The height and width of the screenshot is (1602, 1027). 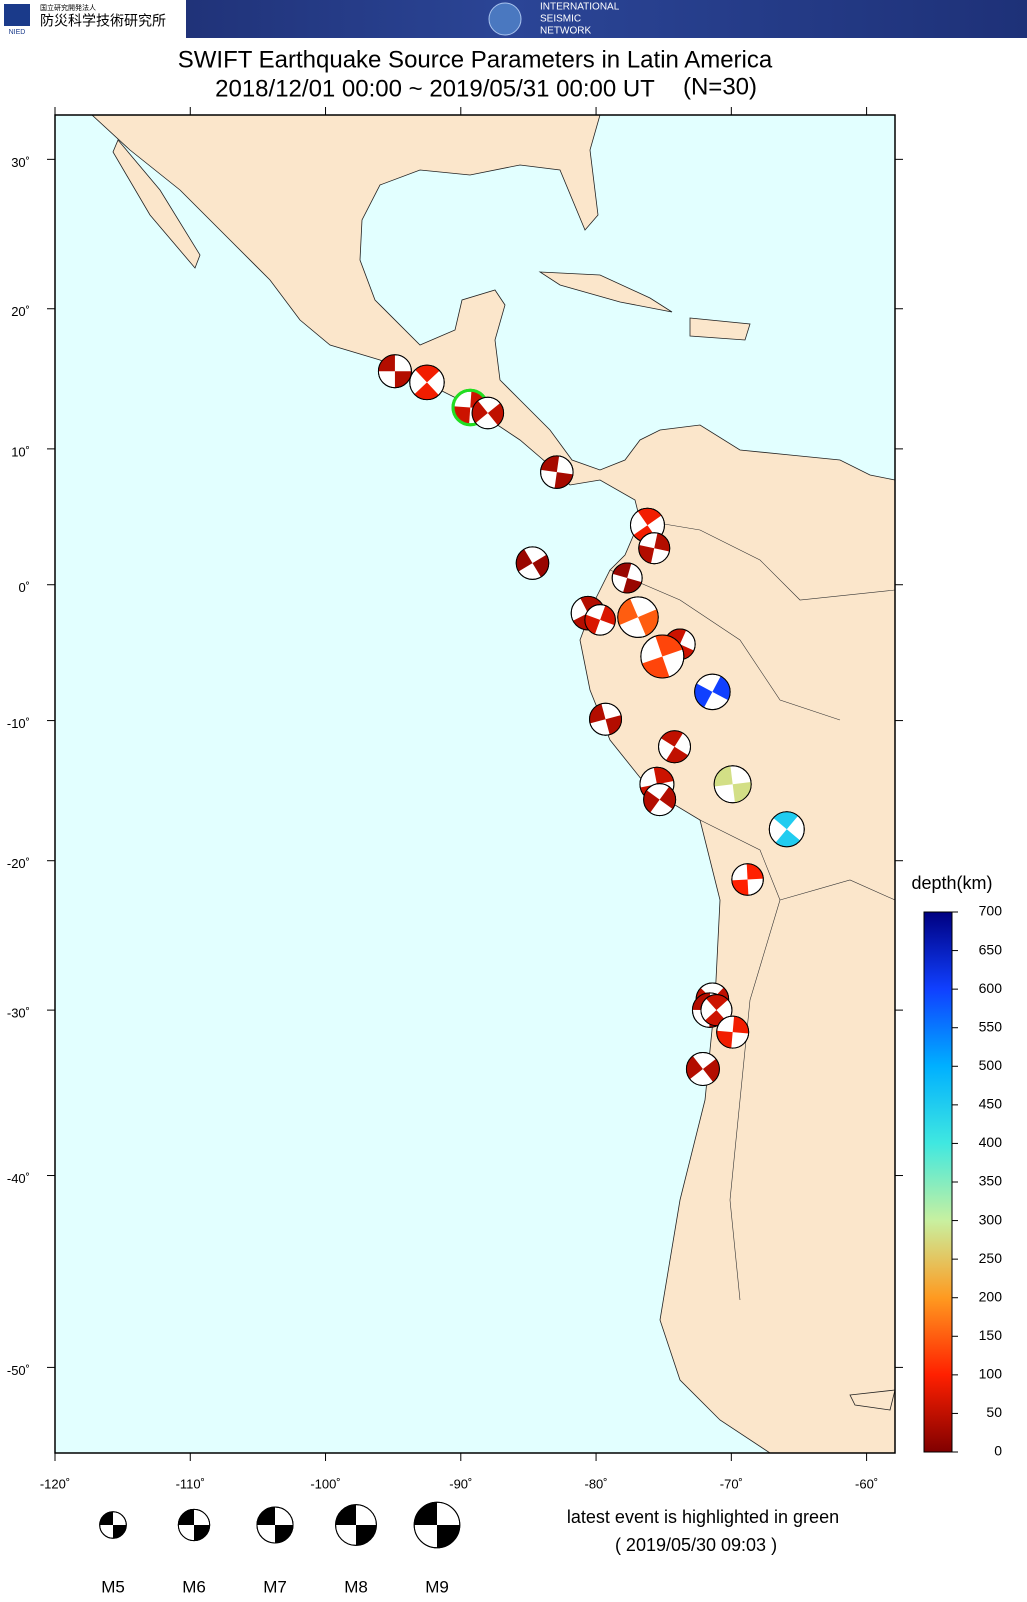 I want to click on y-tick-label: 20˚, so click(x=20, y=311).